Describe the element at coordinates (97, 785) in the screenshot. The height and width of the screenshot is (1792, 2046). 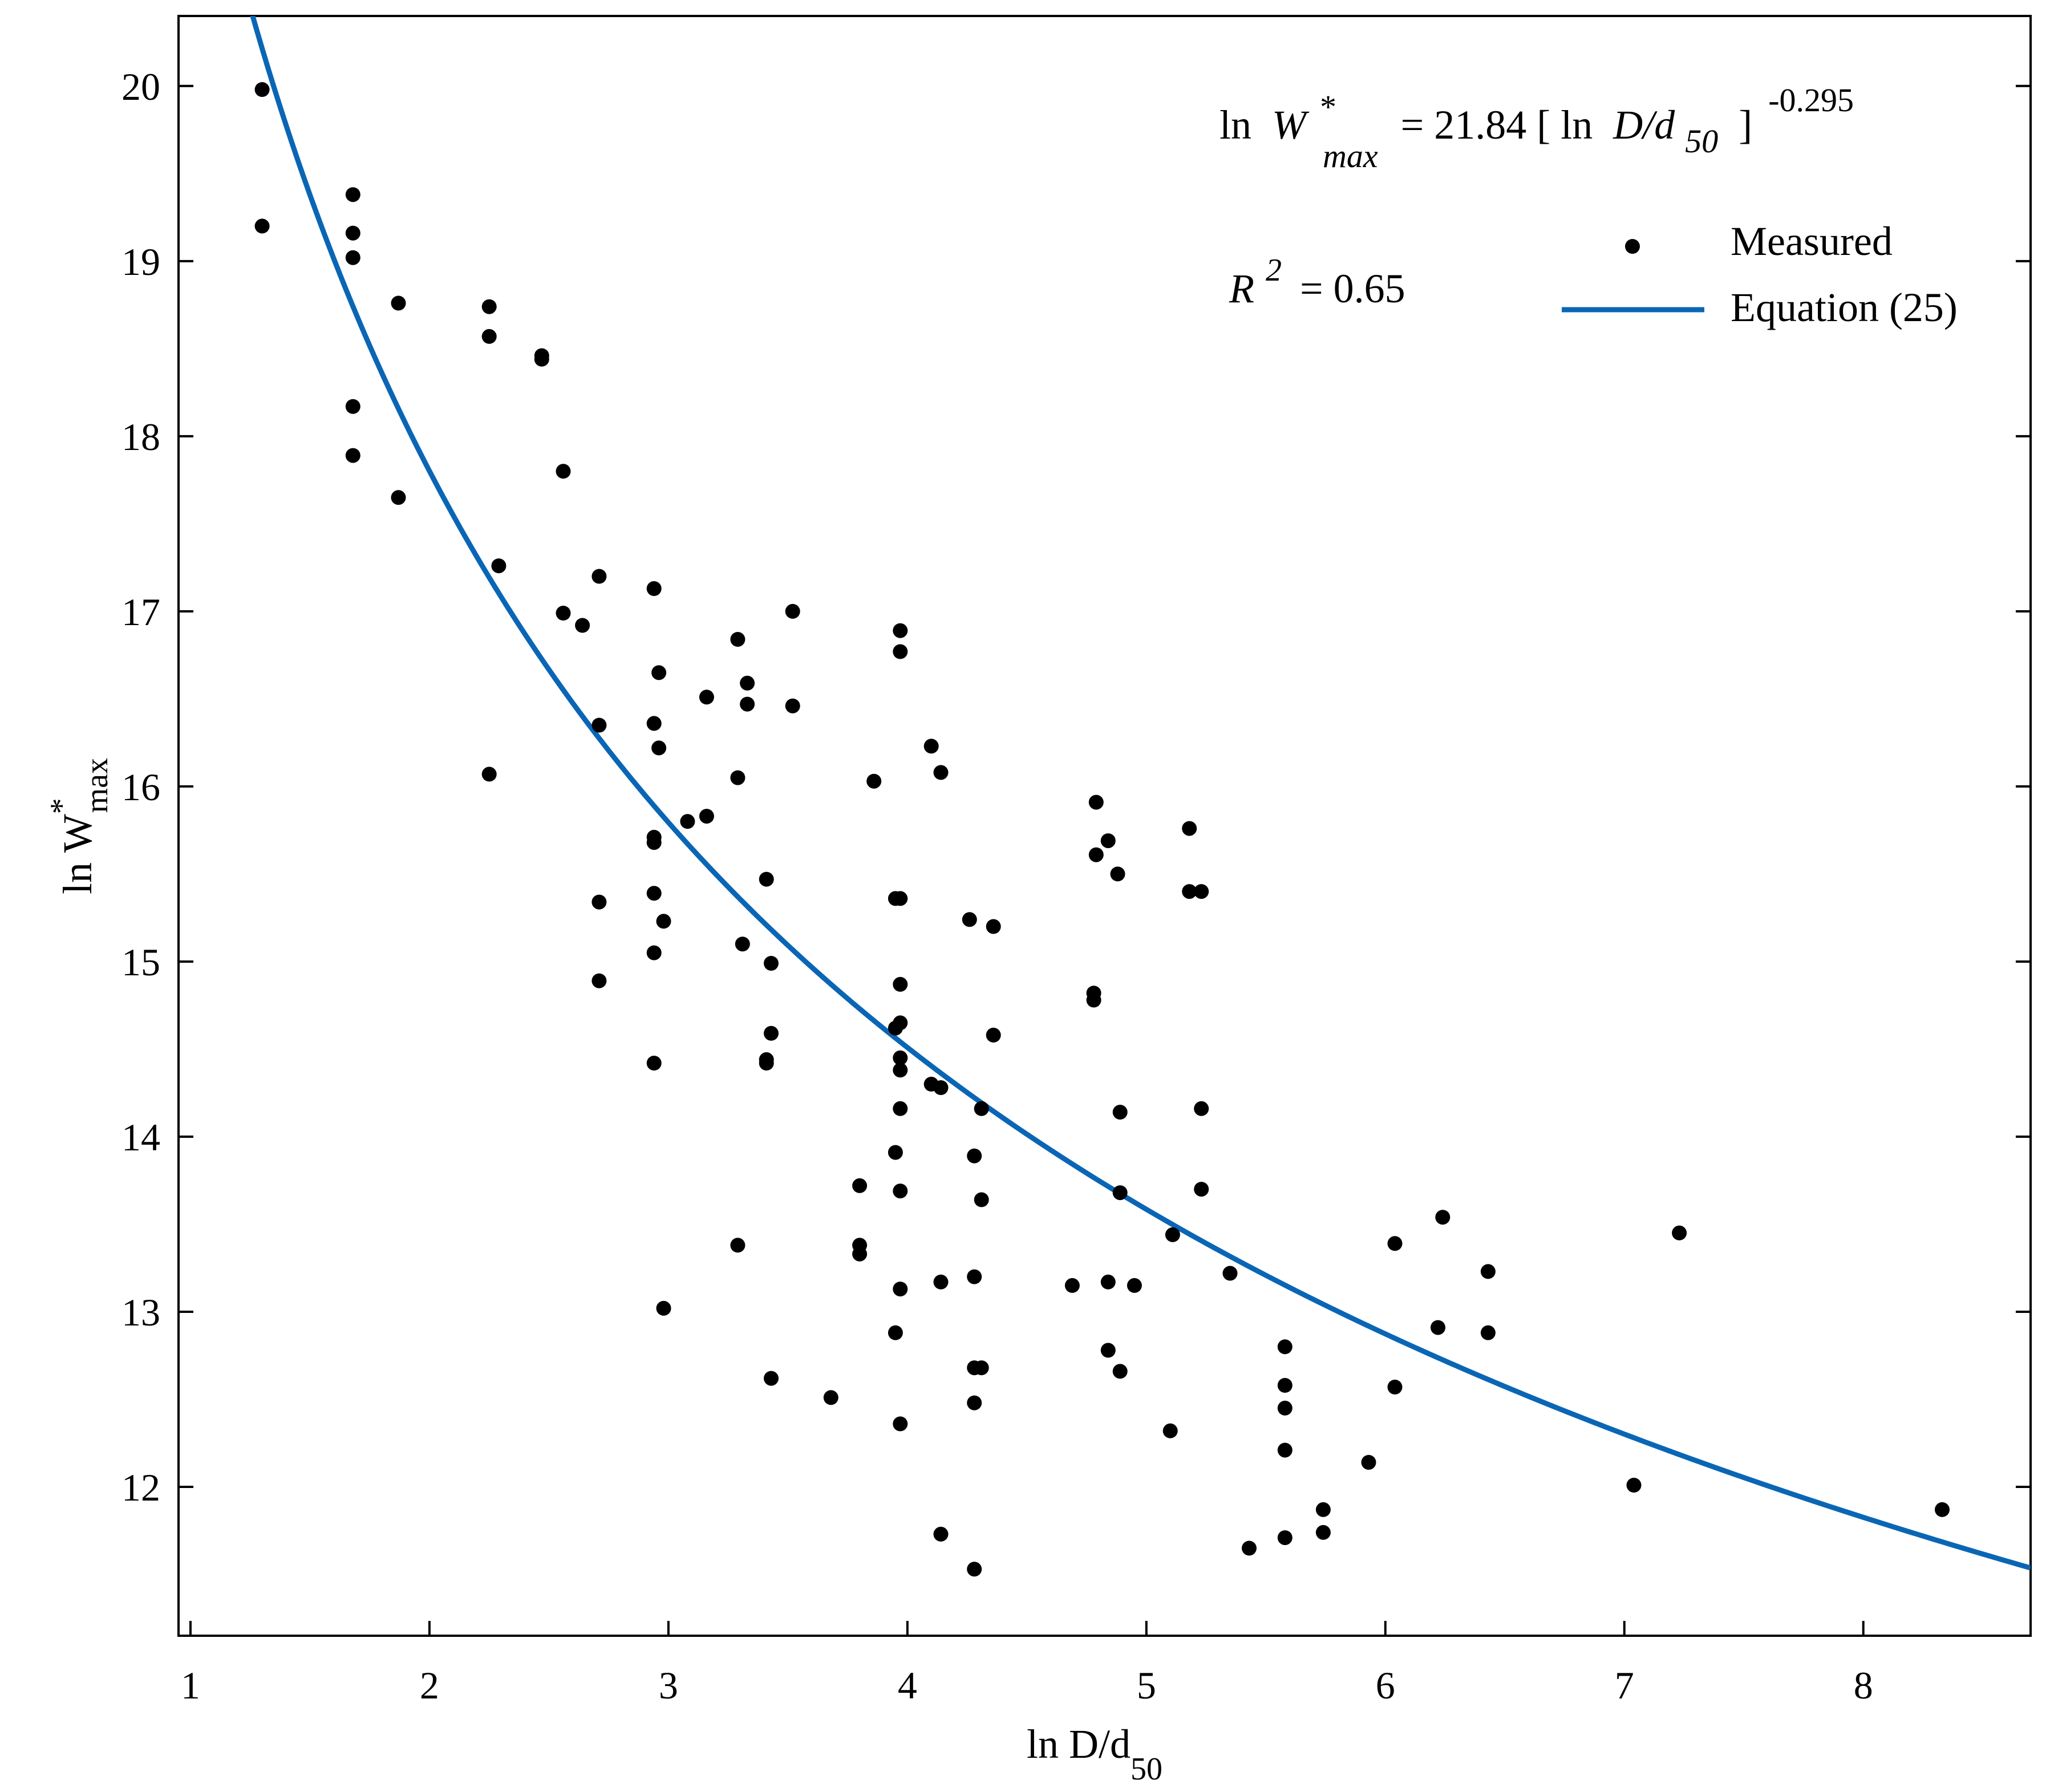
I see `y-axis-title-sub: max` at that location.